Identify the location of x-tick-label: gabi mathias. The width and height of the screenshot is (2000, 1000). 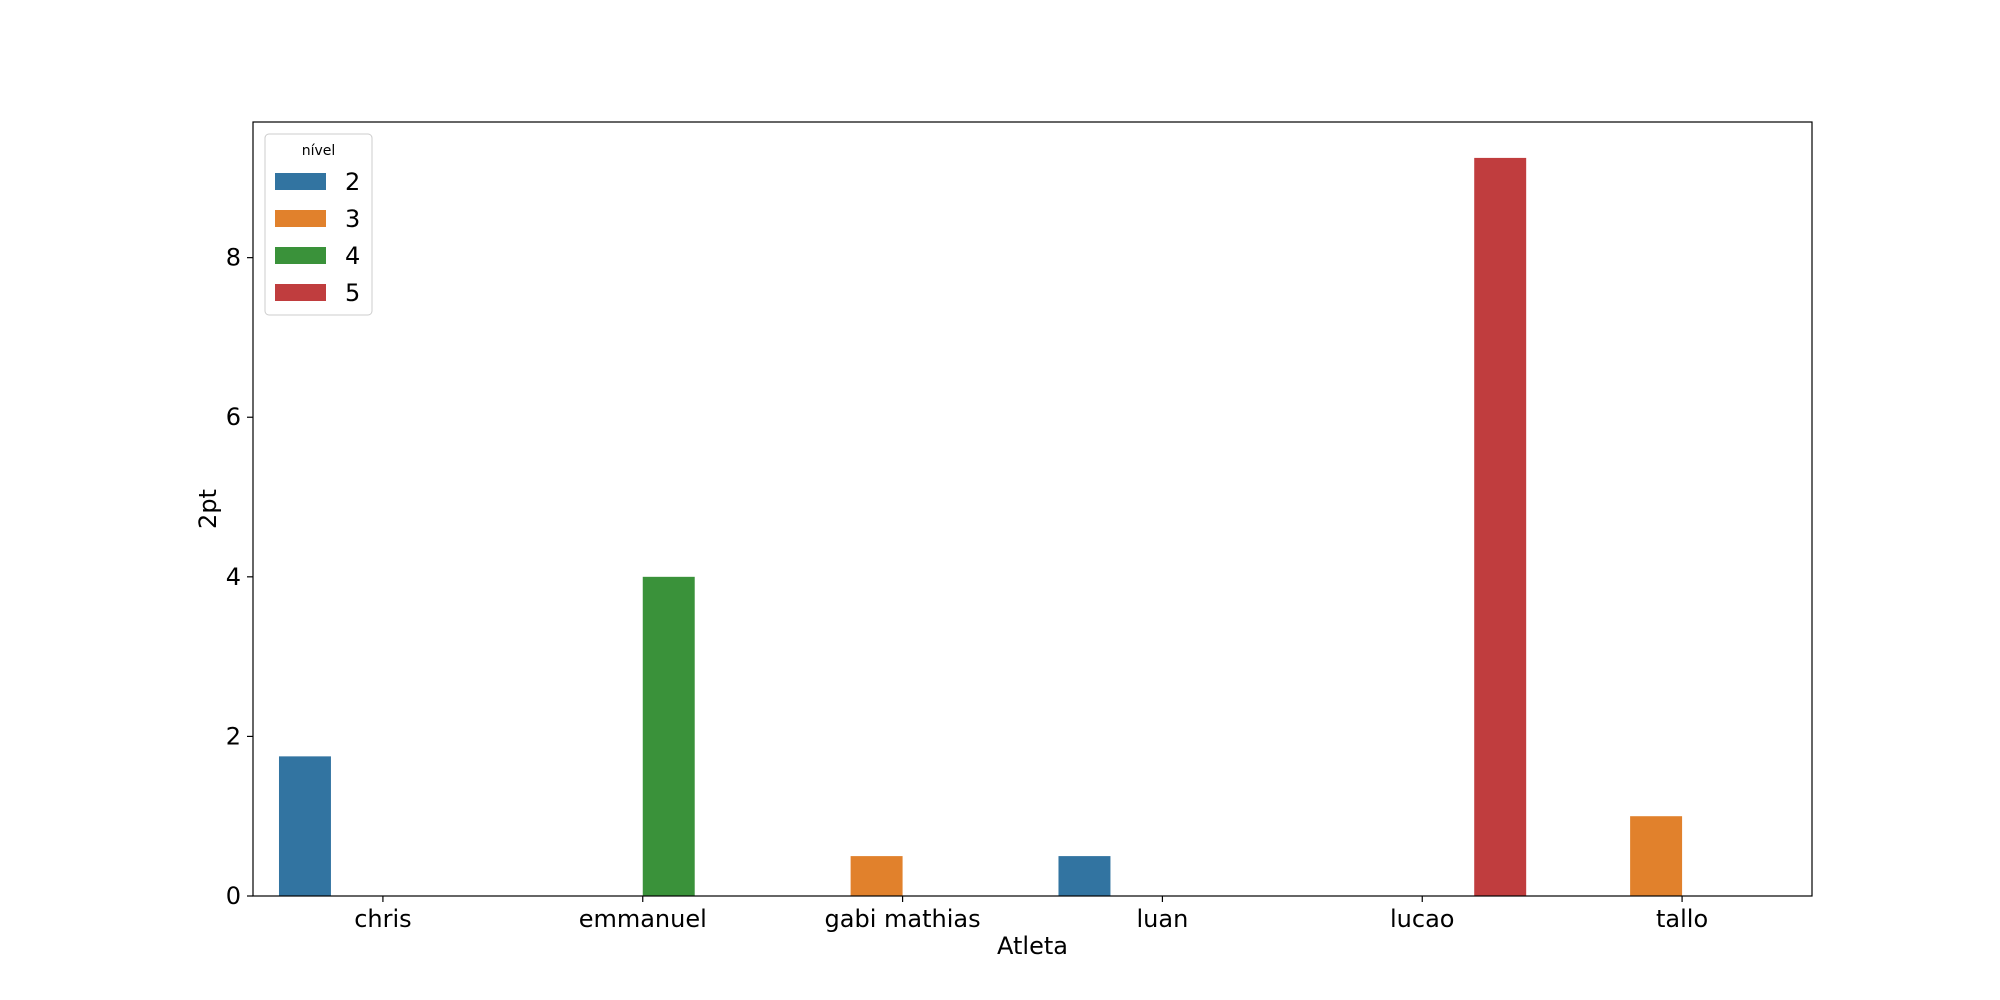
(903, 919).